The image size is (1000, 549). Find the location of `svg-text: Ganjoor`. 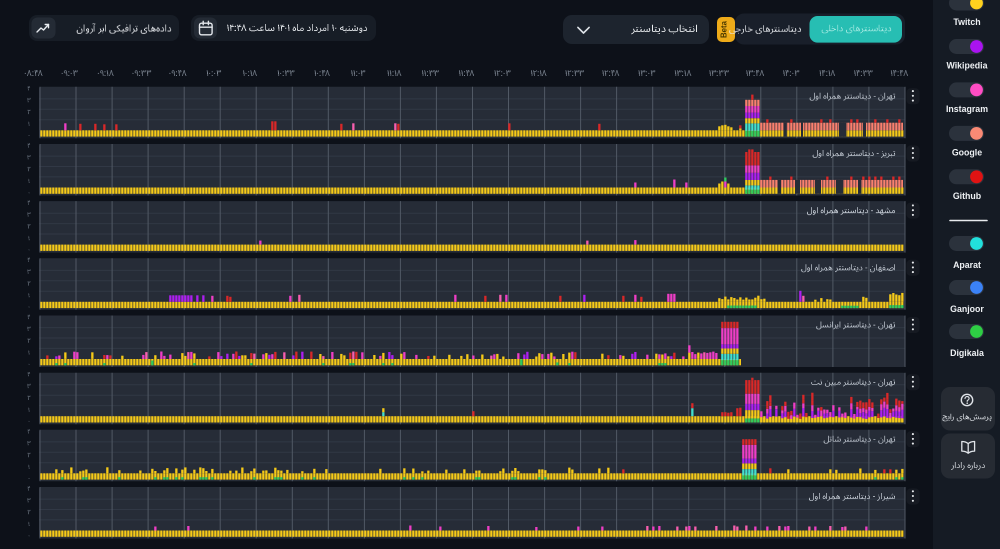

svg-text: Ganjoor is located at coordinates (967, 309).